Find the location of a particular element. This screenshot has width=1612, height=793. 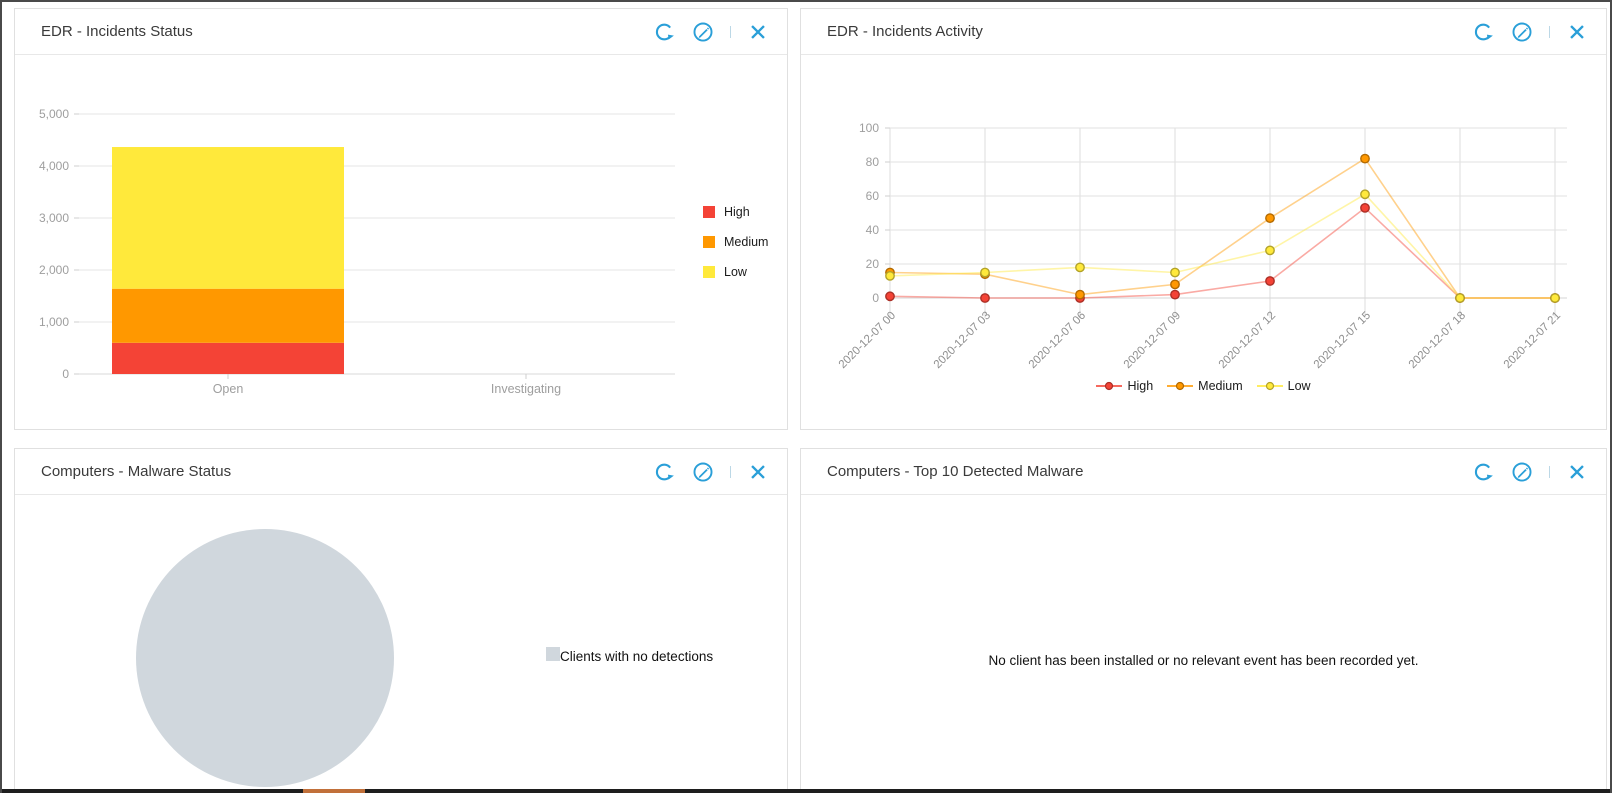

panel-title: EDR - Incidents Activity is located at coordinates (905, 31).